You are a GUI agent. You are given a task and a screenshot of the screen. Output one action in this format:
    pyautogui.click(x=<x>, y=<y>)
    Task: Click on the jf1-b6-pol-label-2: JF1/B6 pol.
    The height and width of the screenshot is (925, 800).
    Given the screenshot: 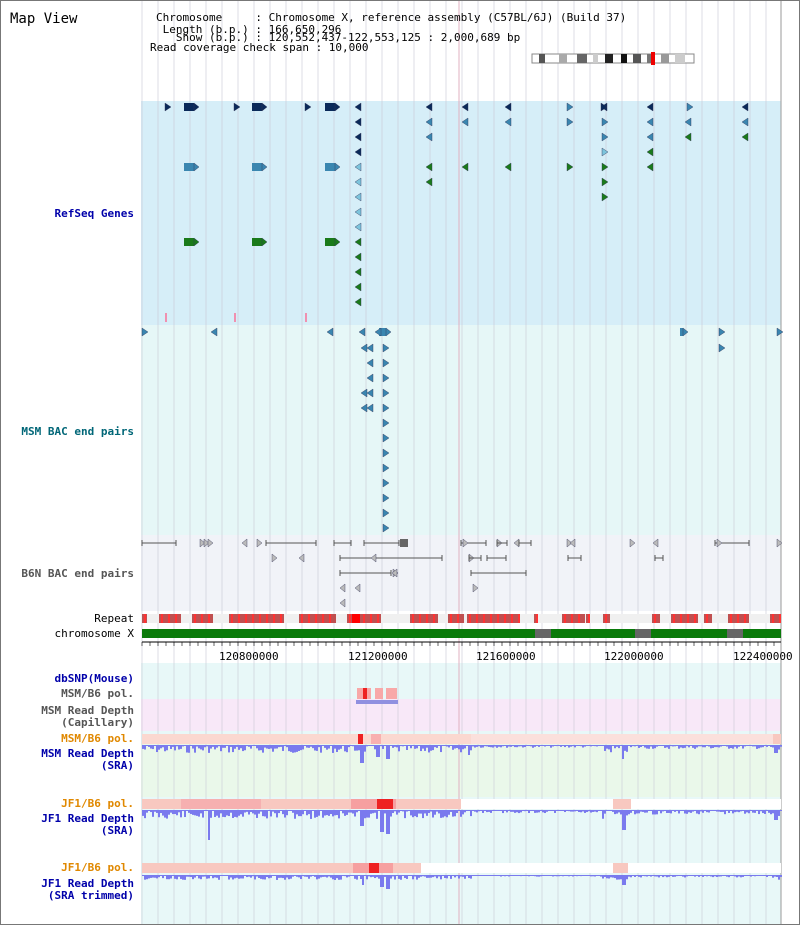 What is the action you would take?
    pyautogui.click(x=97, y=867)
    